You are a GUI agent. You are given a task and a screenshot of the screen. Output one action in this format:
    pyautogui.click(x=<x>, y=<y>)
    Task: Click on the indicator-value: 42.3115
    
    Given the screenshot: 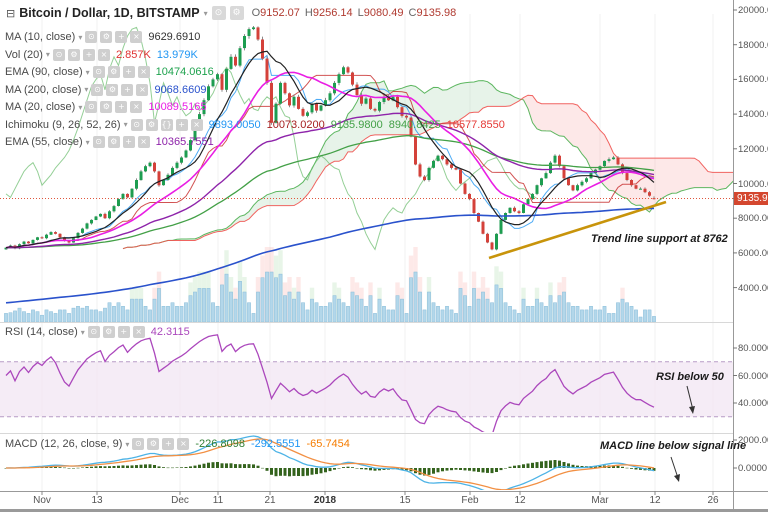 What is the action you would take?
    pyautogui.click(x=170, y=332)
    